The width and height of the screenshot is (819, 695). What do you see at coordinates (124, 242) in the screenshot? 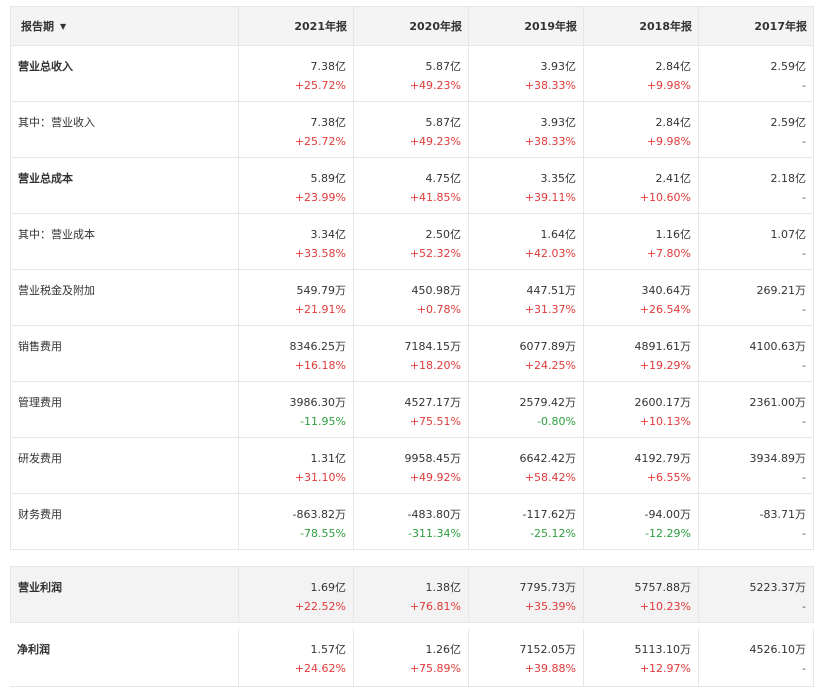
I see `row-label: 其中：营业成本` at bounding box center [124, 242].